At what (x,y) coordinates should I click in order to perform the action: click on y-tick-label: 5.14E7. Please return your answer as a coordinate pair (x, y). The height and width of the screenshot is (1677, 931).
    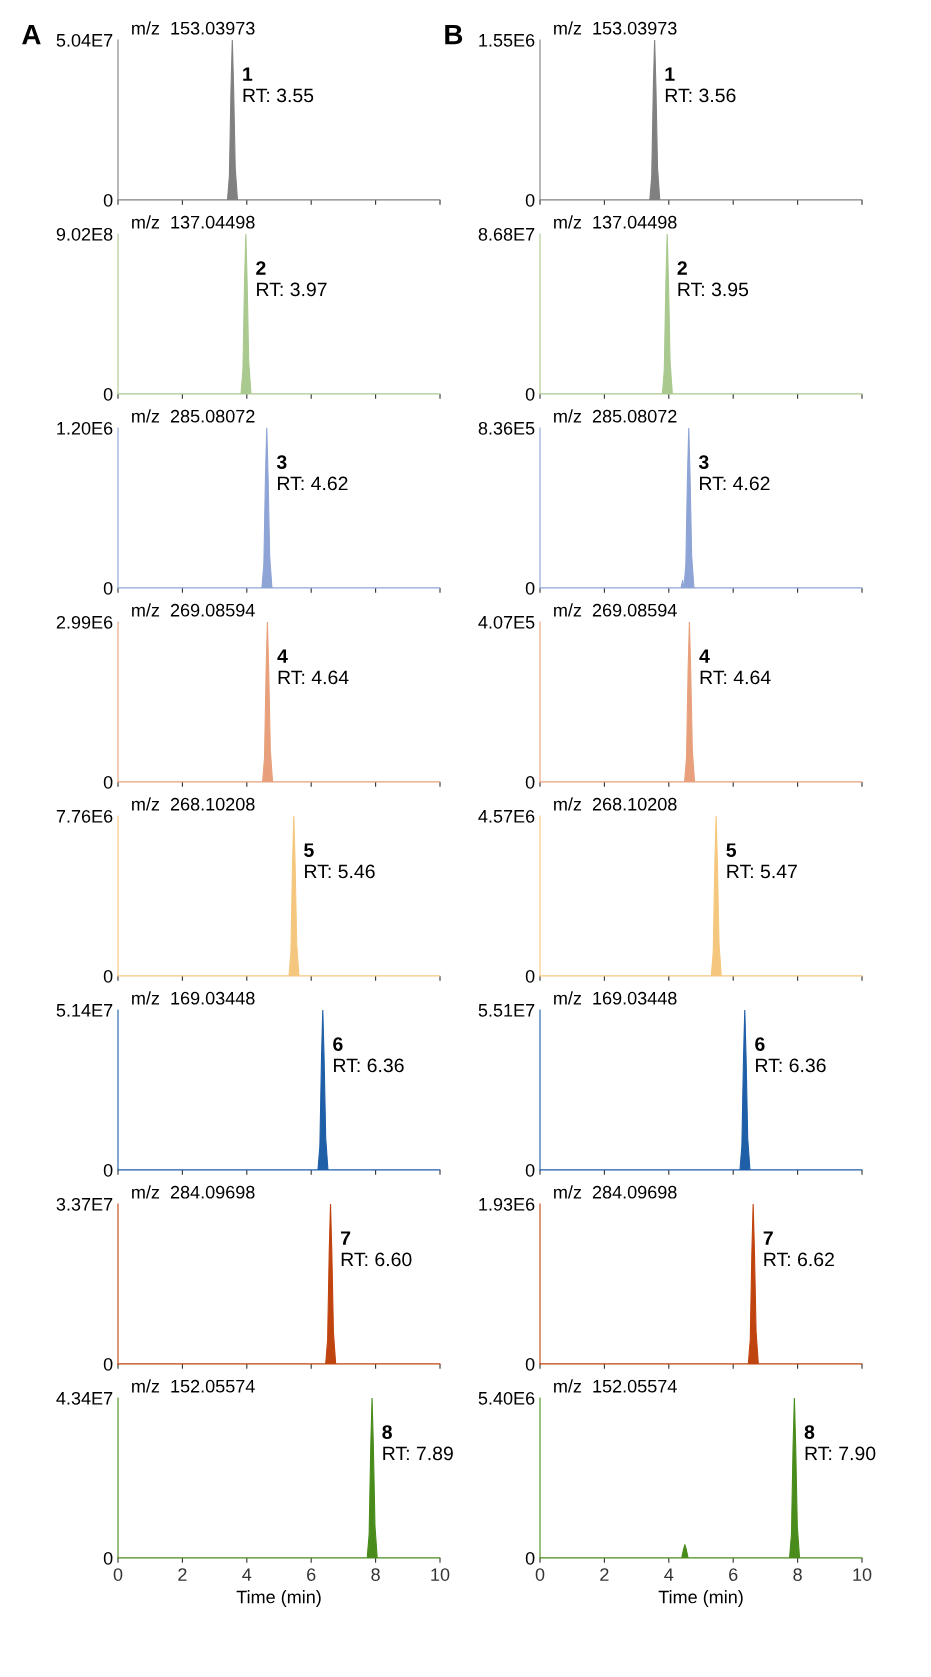
    Looking at the image, I should click on (84, 1010).